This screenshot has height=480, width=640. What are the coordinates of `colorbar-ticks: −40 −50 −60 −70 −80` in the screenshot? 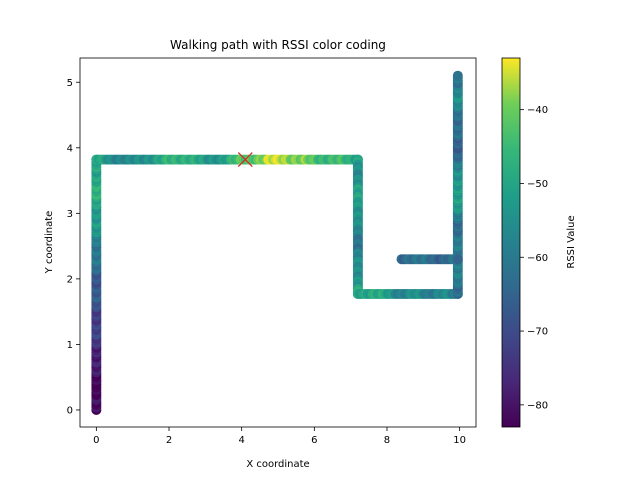 It's located at (534, 258).